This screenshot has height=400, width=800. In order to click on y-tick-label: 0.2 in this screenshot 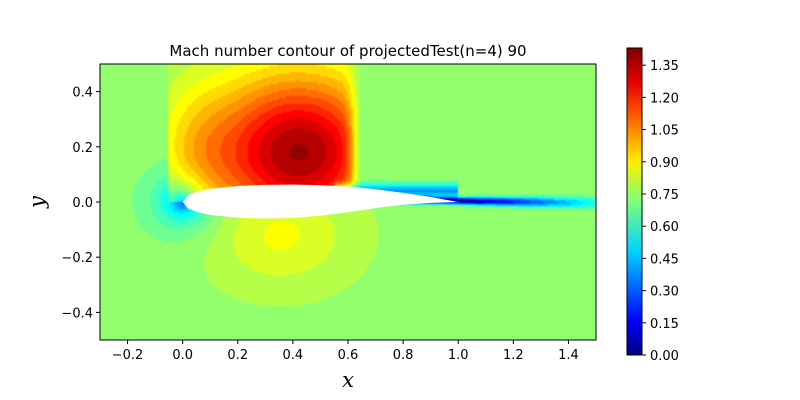, I will do `click(82, 148)`.